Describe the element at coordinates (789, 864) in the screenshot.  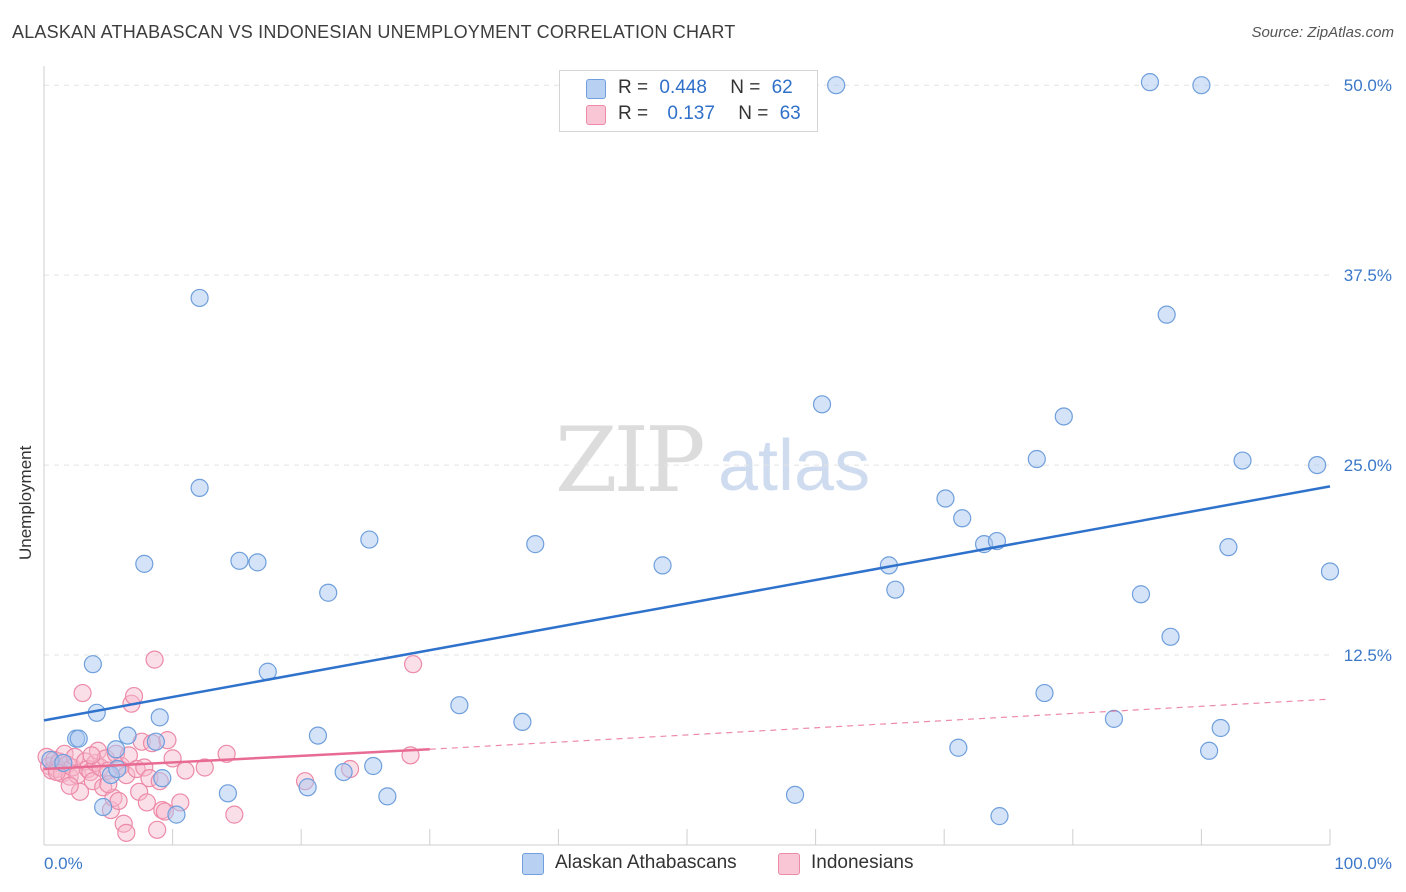
I see `bottom-legend-swatch-pink` at that location.